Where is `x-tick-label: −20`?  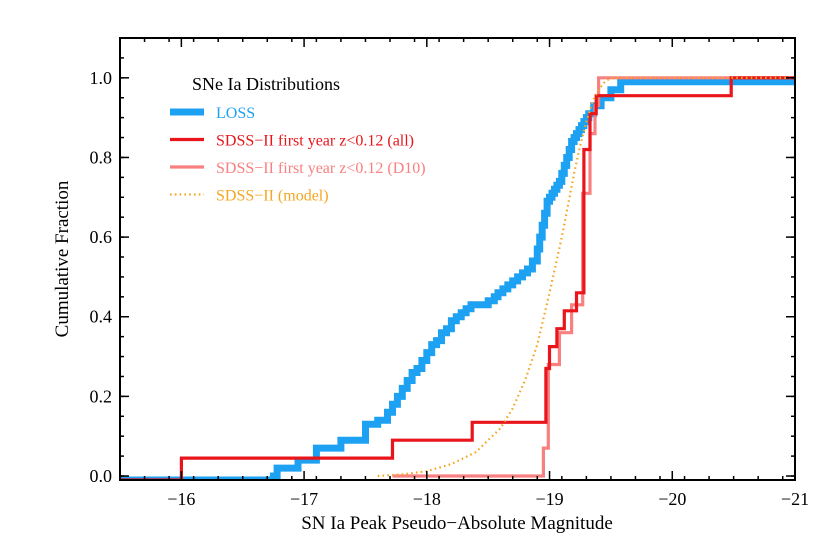
x-tick-label: −20 is located at coordinates (672, 499).